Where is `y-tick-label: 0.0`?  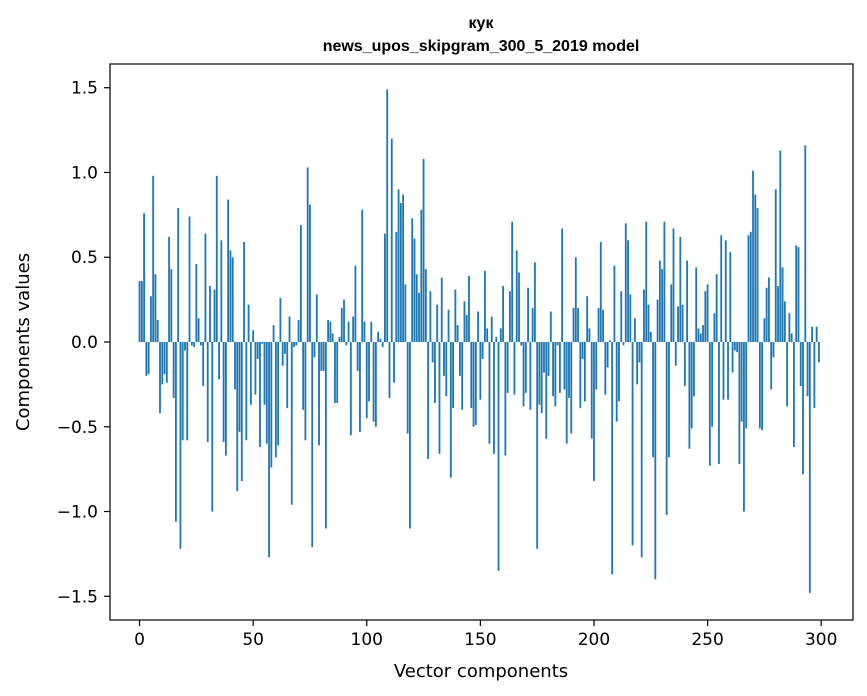 y-tick-label: 0.0 is located at coordinates (84, 343).